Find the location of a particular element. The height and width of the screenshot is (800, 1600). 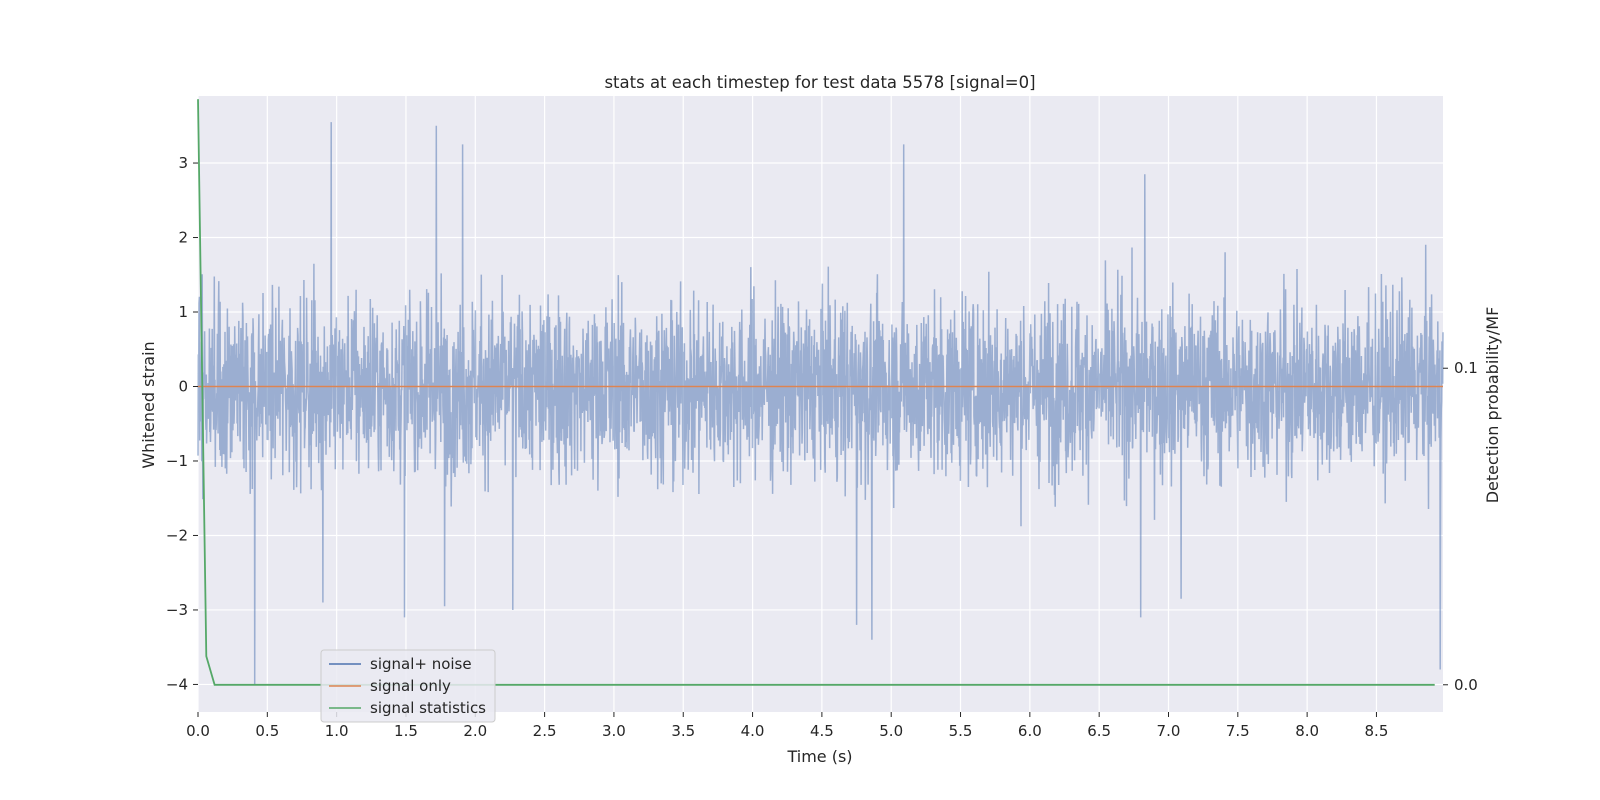

x-tick-label: 2.0 is located at coordinates (475, 731).